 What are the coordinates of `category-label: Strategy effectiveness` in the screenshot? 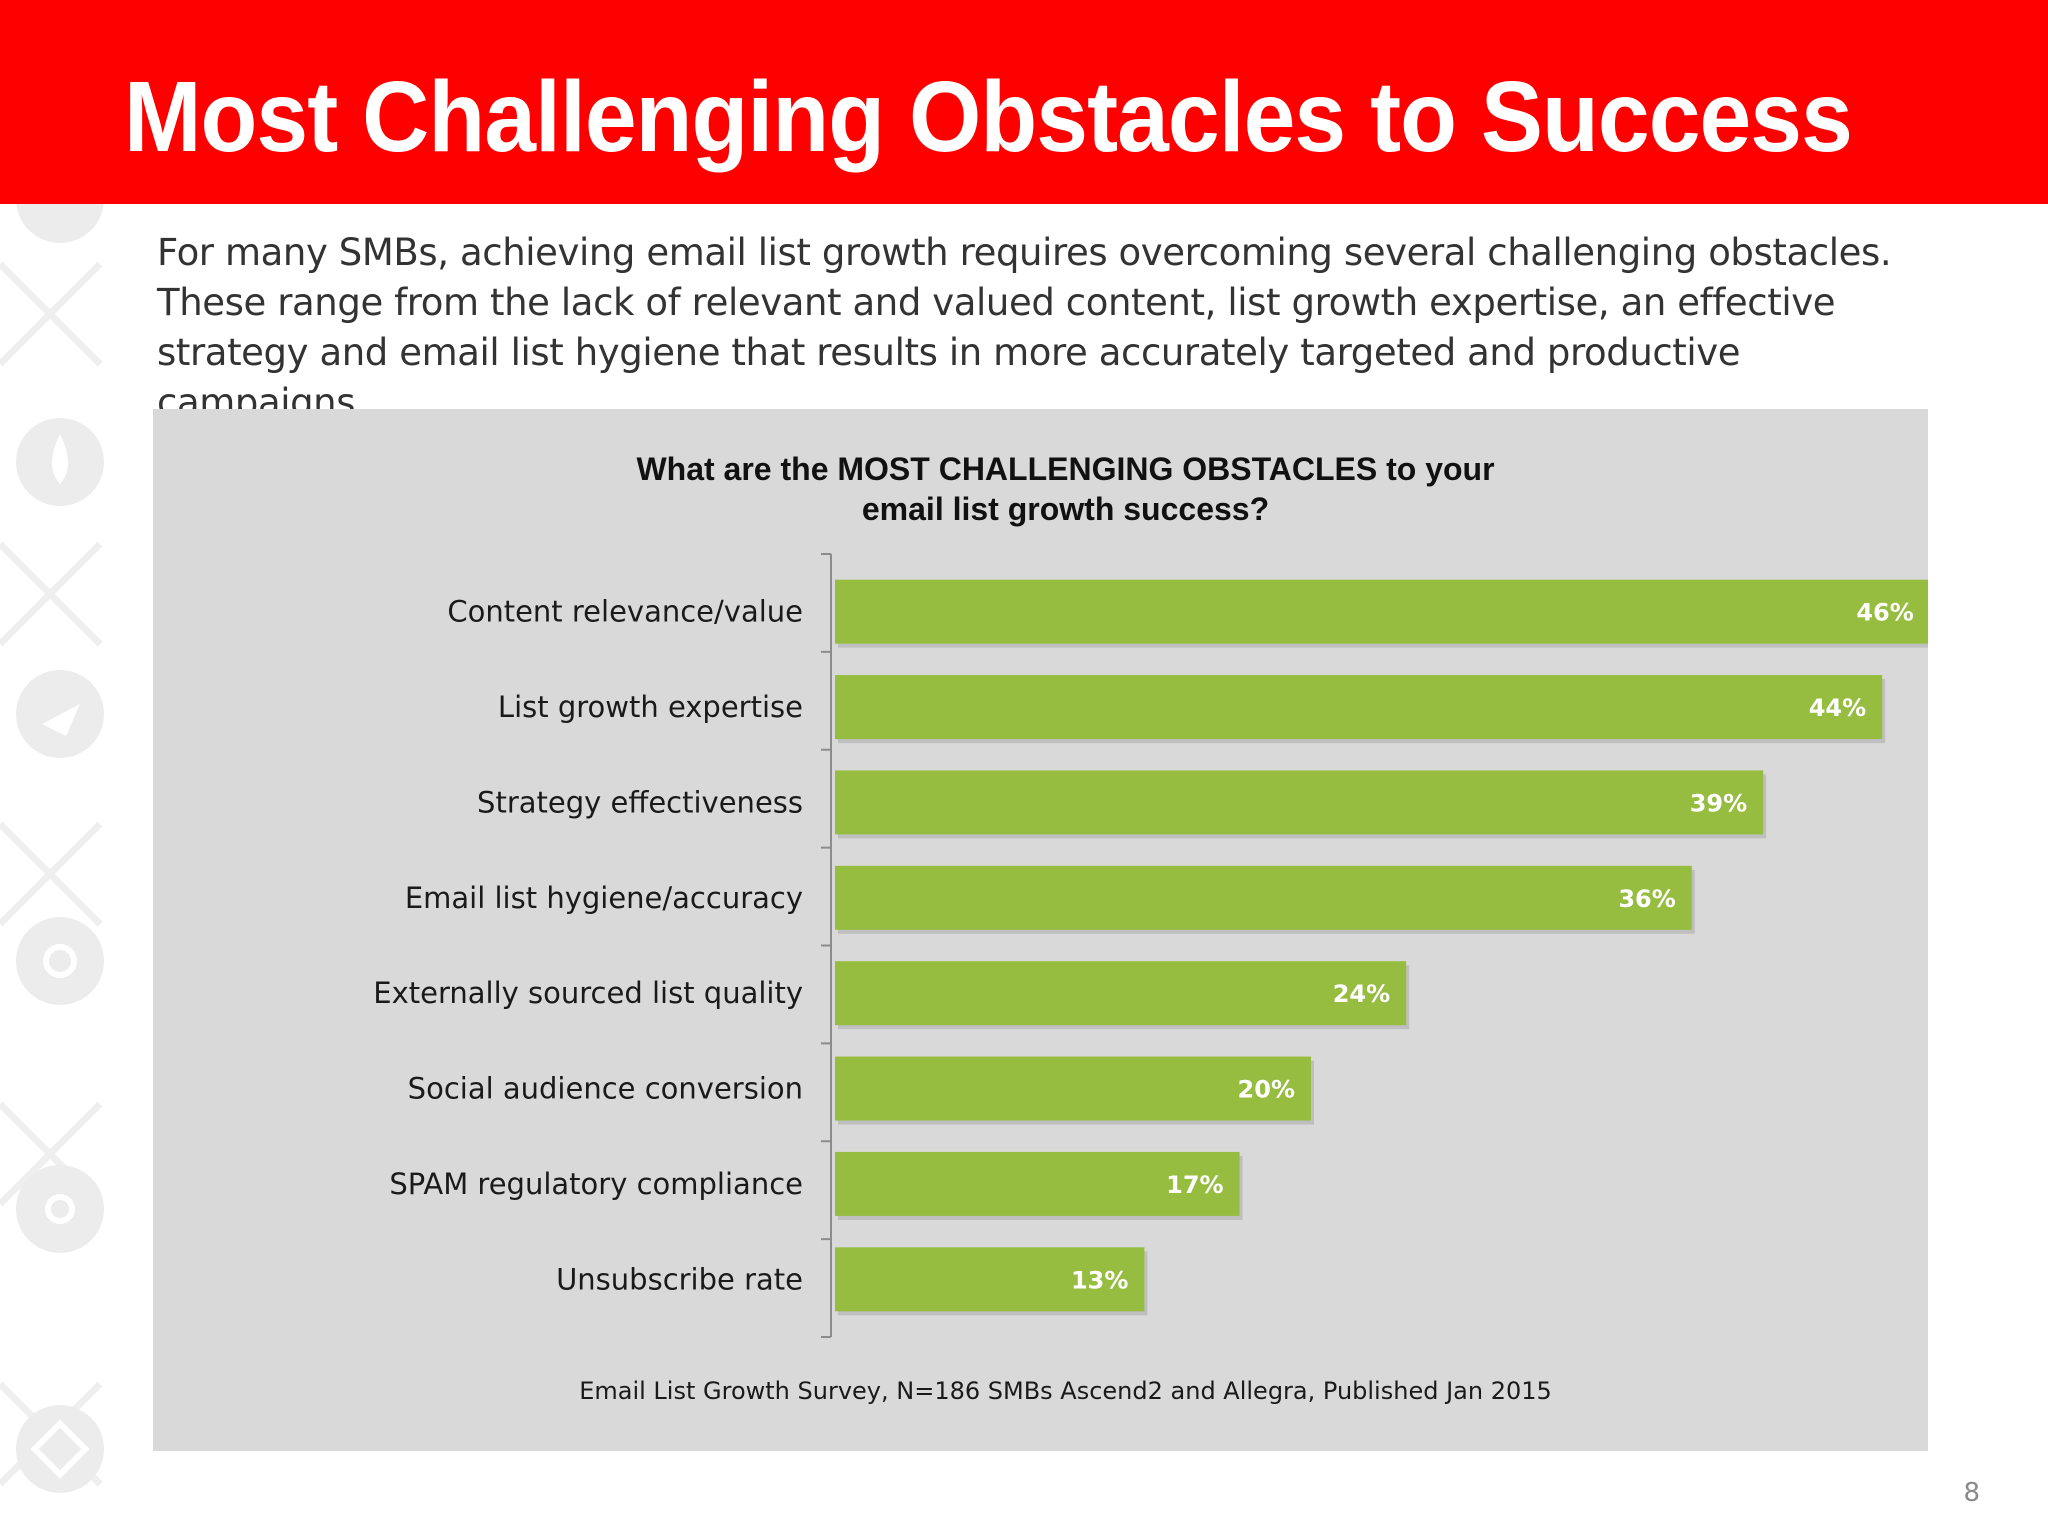 It's located at (640, 802).